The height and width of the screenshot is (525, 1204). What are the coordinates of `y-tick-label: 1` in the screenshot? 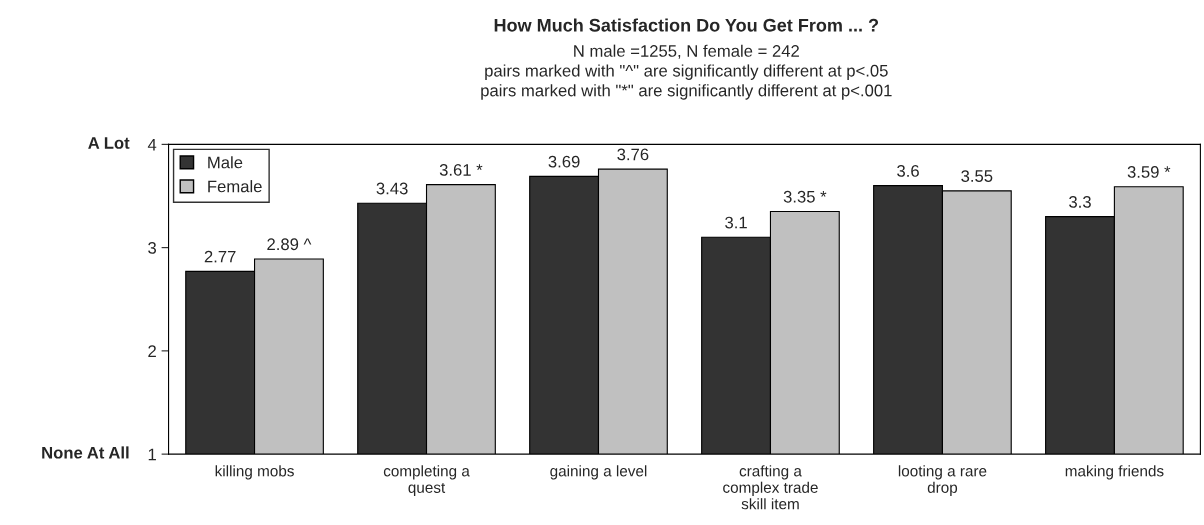 It's located at (152, 454).